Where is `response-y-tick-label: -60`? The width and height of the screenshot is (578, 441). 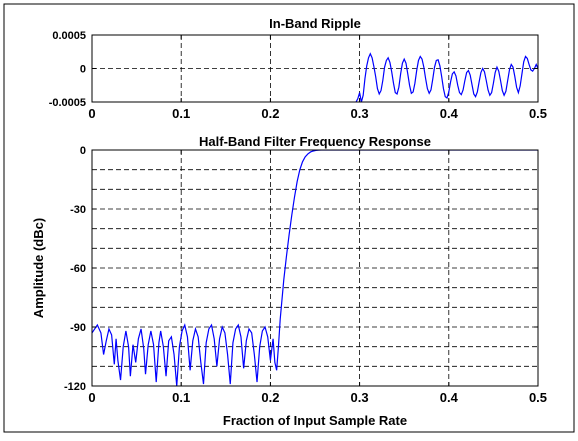
response-y-tick-label: -60 is located at coordinates (78, 269).